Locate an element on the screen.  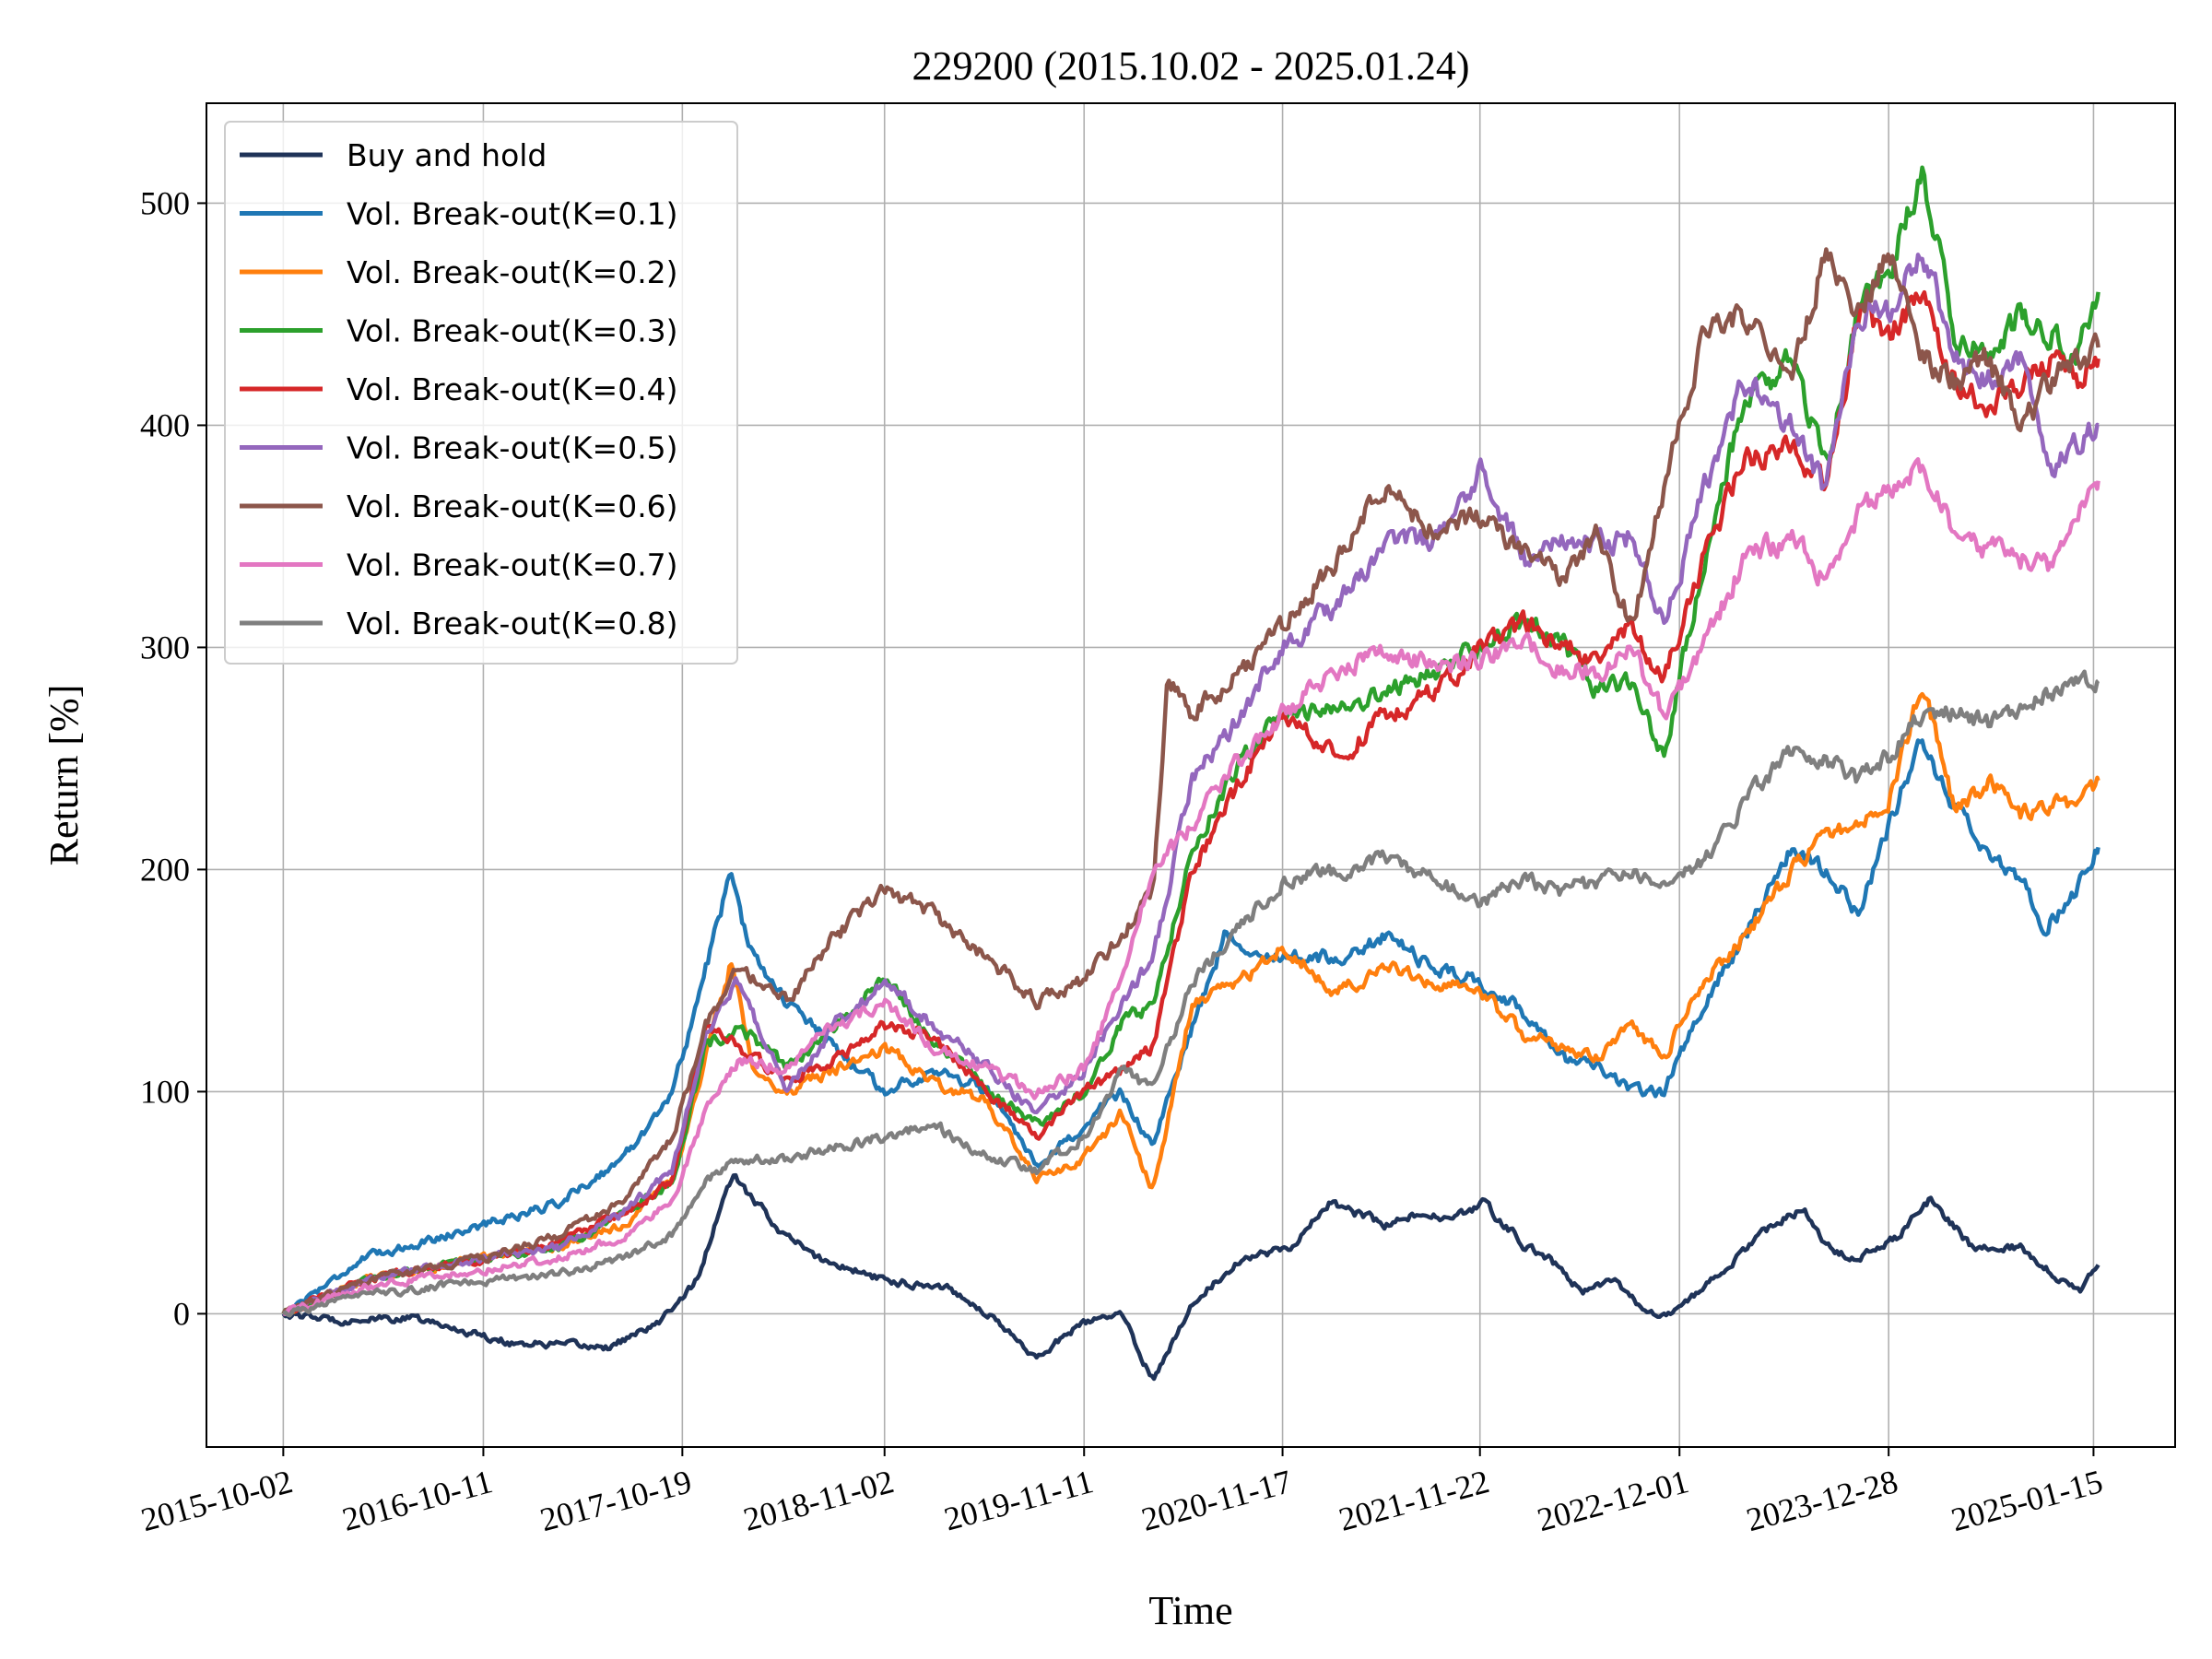
x-axis-label: Time is located at coordinates (1190, 1610).